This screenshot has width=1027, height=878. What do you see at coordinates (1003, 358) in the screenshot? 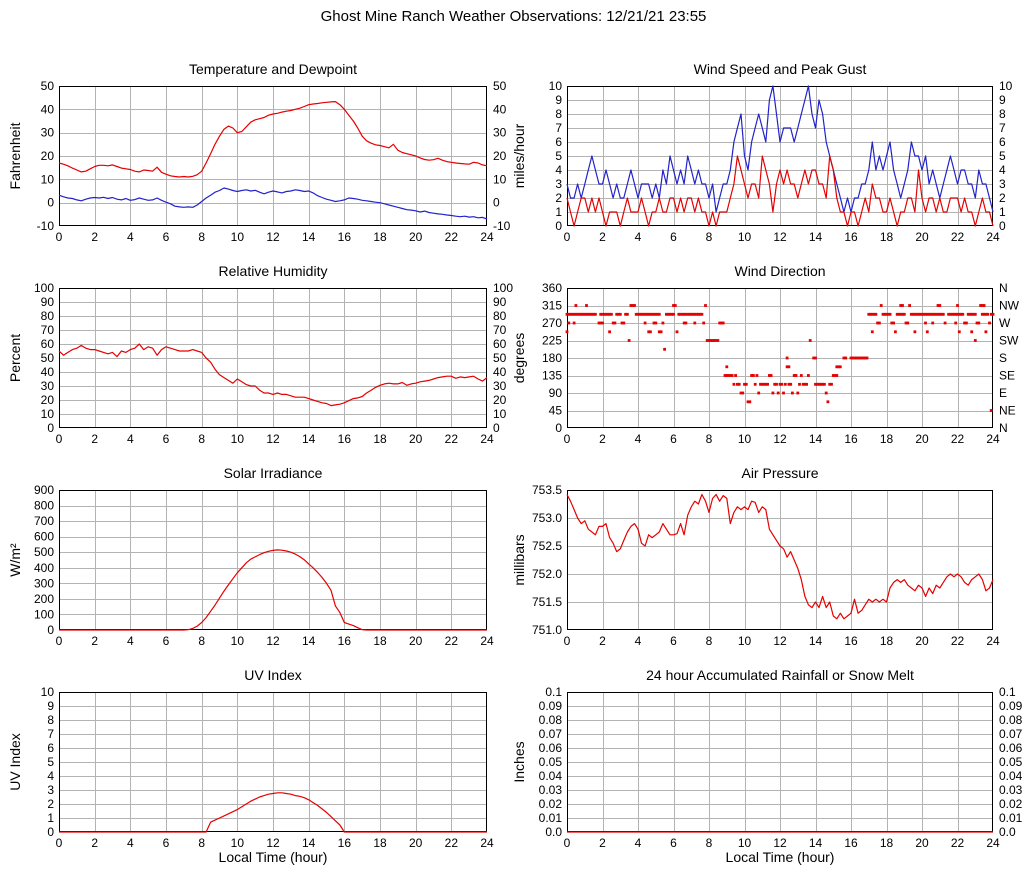
I see `svg-text: S` at bounding box center [1003, 358].